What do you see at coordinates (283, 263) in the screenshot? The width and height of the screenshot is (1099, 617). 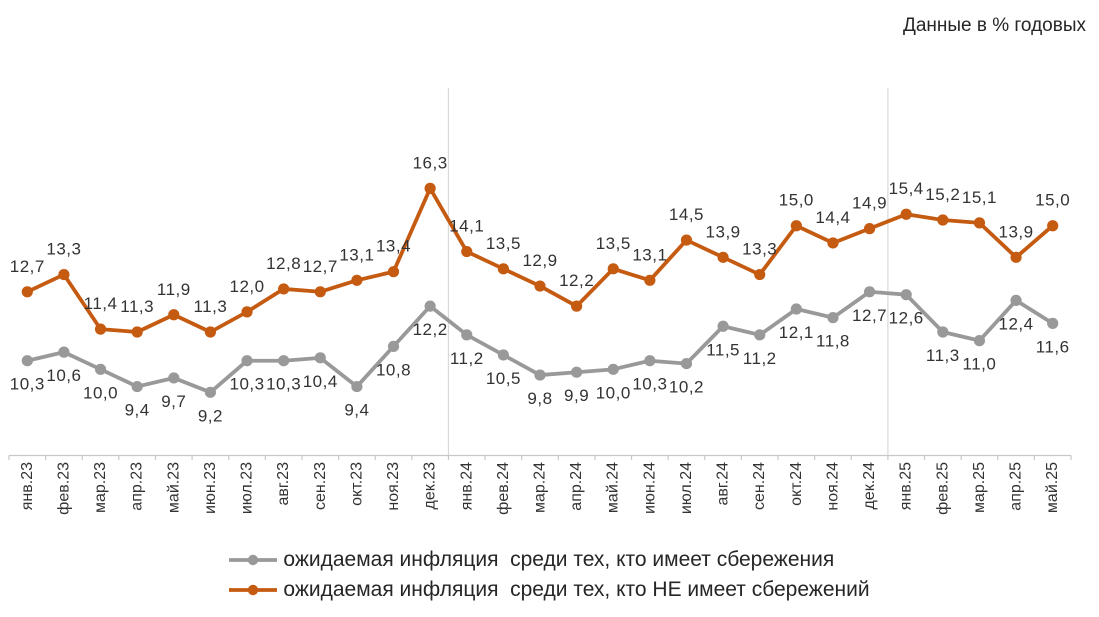 I see `data-label: 12,8` at bounding box center [283, 263].